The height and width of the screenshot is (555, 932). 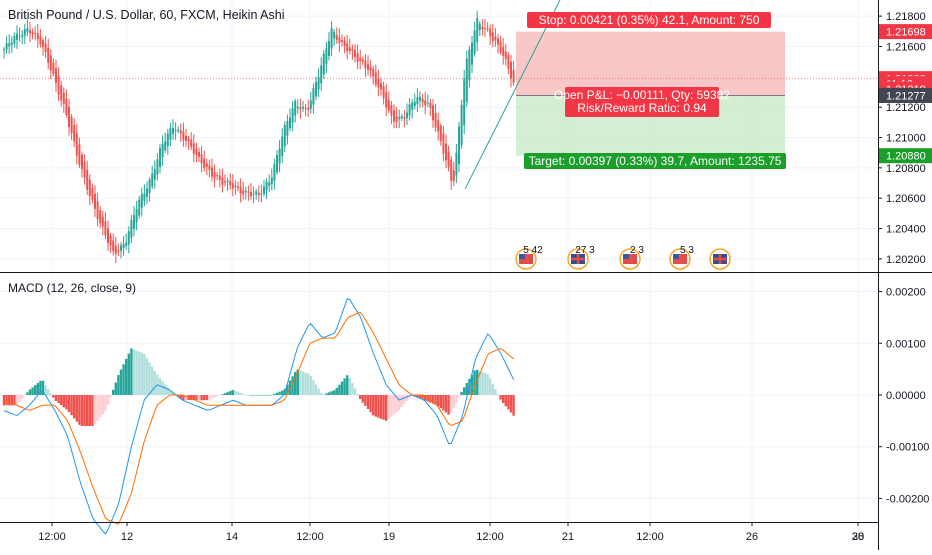 I want to click on event-count: 5 42, so click(x=533, y=250).